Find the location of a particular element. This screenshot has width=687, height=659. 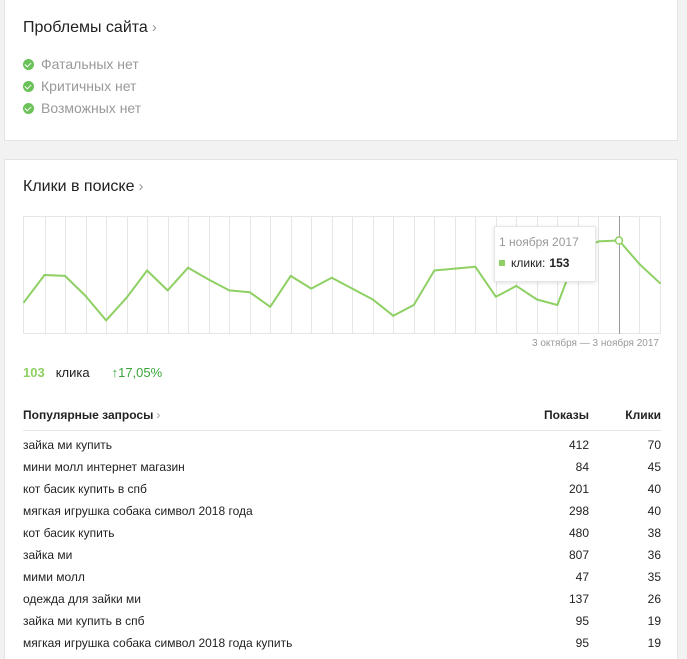

table-row: зайка ми купить в спб 95 19 is located at coordinates (342, 621).